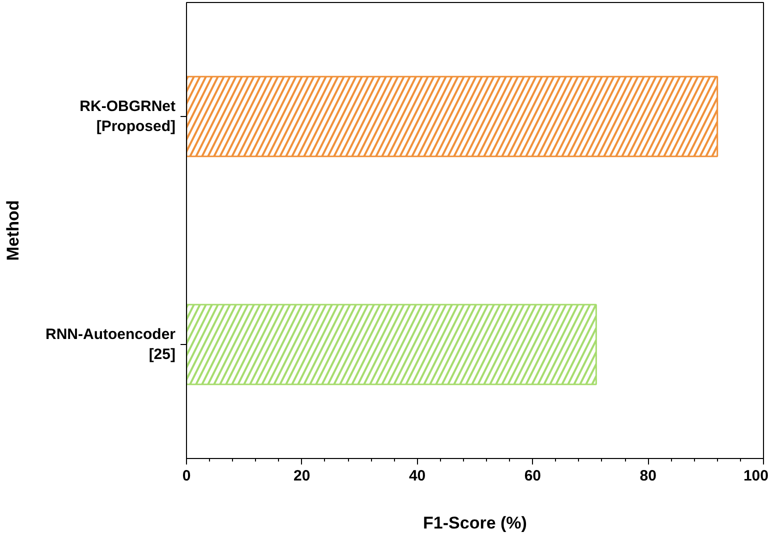  Describe the element at coordinates (533, 476) in the screenshot. I see `x-tick-label: 60` at that location.